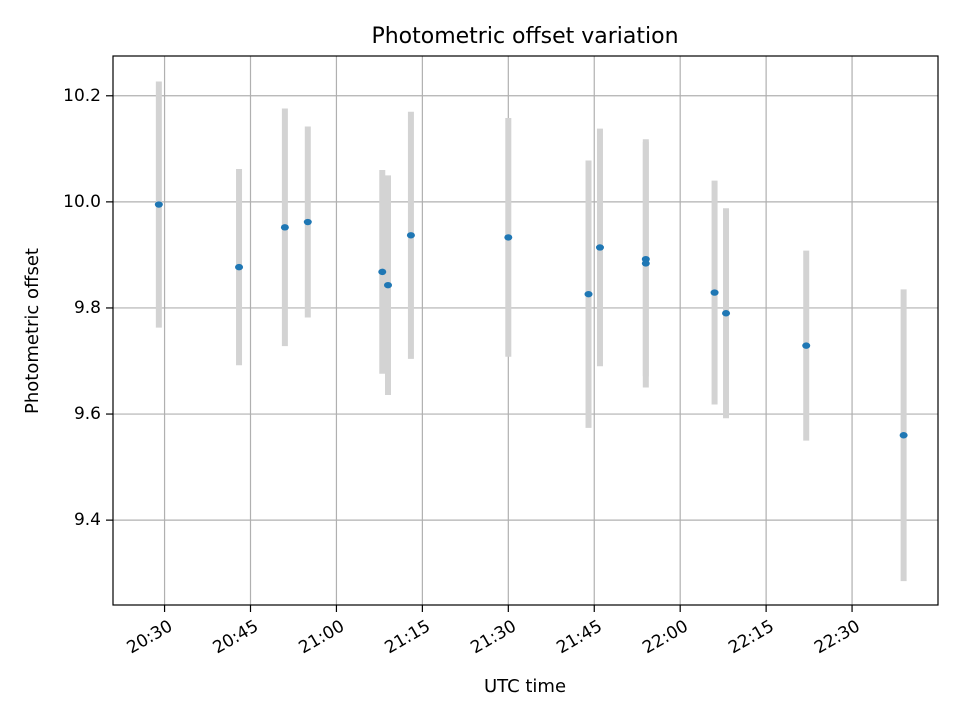  I want to click on chart-title: Photometric offset variation, so click(524, 36).